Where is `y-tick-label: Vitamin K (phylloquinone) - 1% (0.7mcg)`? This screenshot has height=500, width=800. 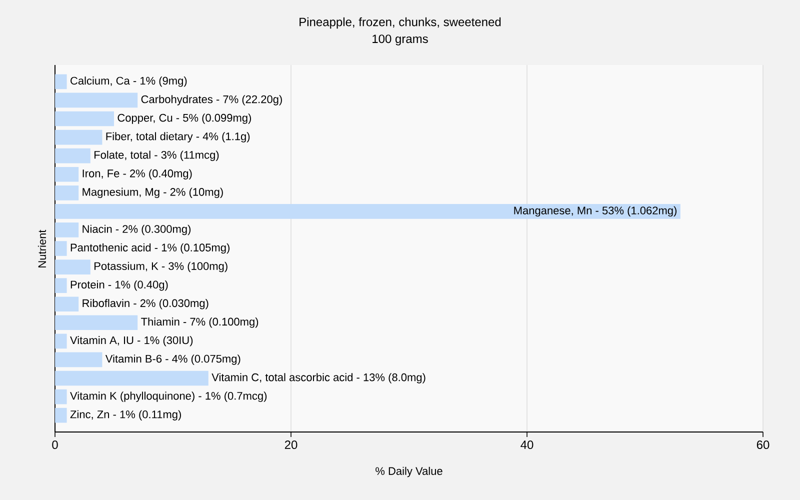 y-tick-label: Vitamin K (phylloquinone) - 1% (0.7mcg) is located at coordinates (168, 397).